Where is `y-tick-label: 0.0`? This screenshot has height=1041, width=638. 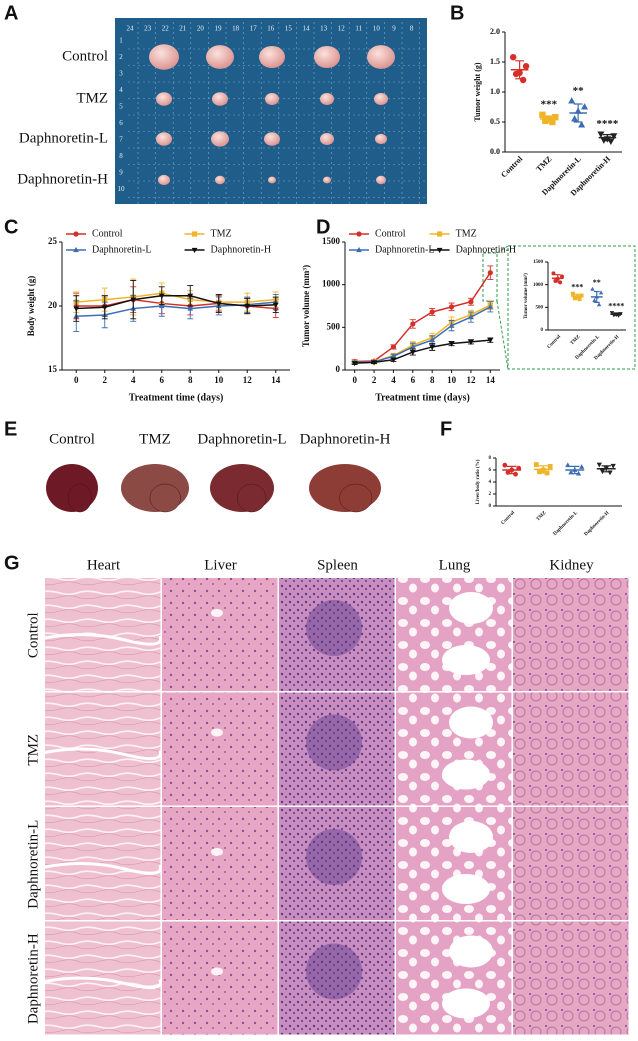 y-tick-label: 0.0 is located at coordinates (495, 151).